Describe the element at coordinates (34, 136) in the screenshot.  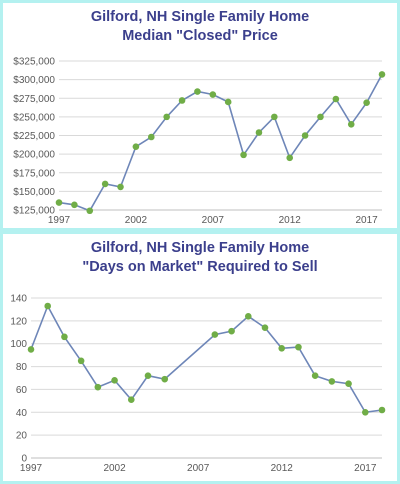
I see `chart0-ytick-label: $225,000` at that location.